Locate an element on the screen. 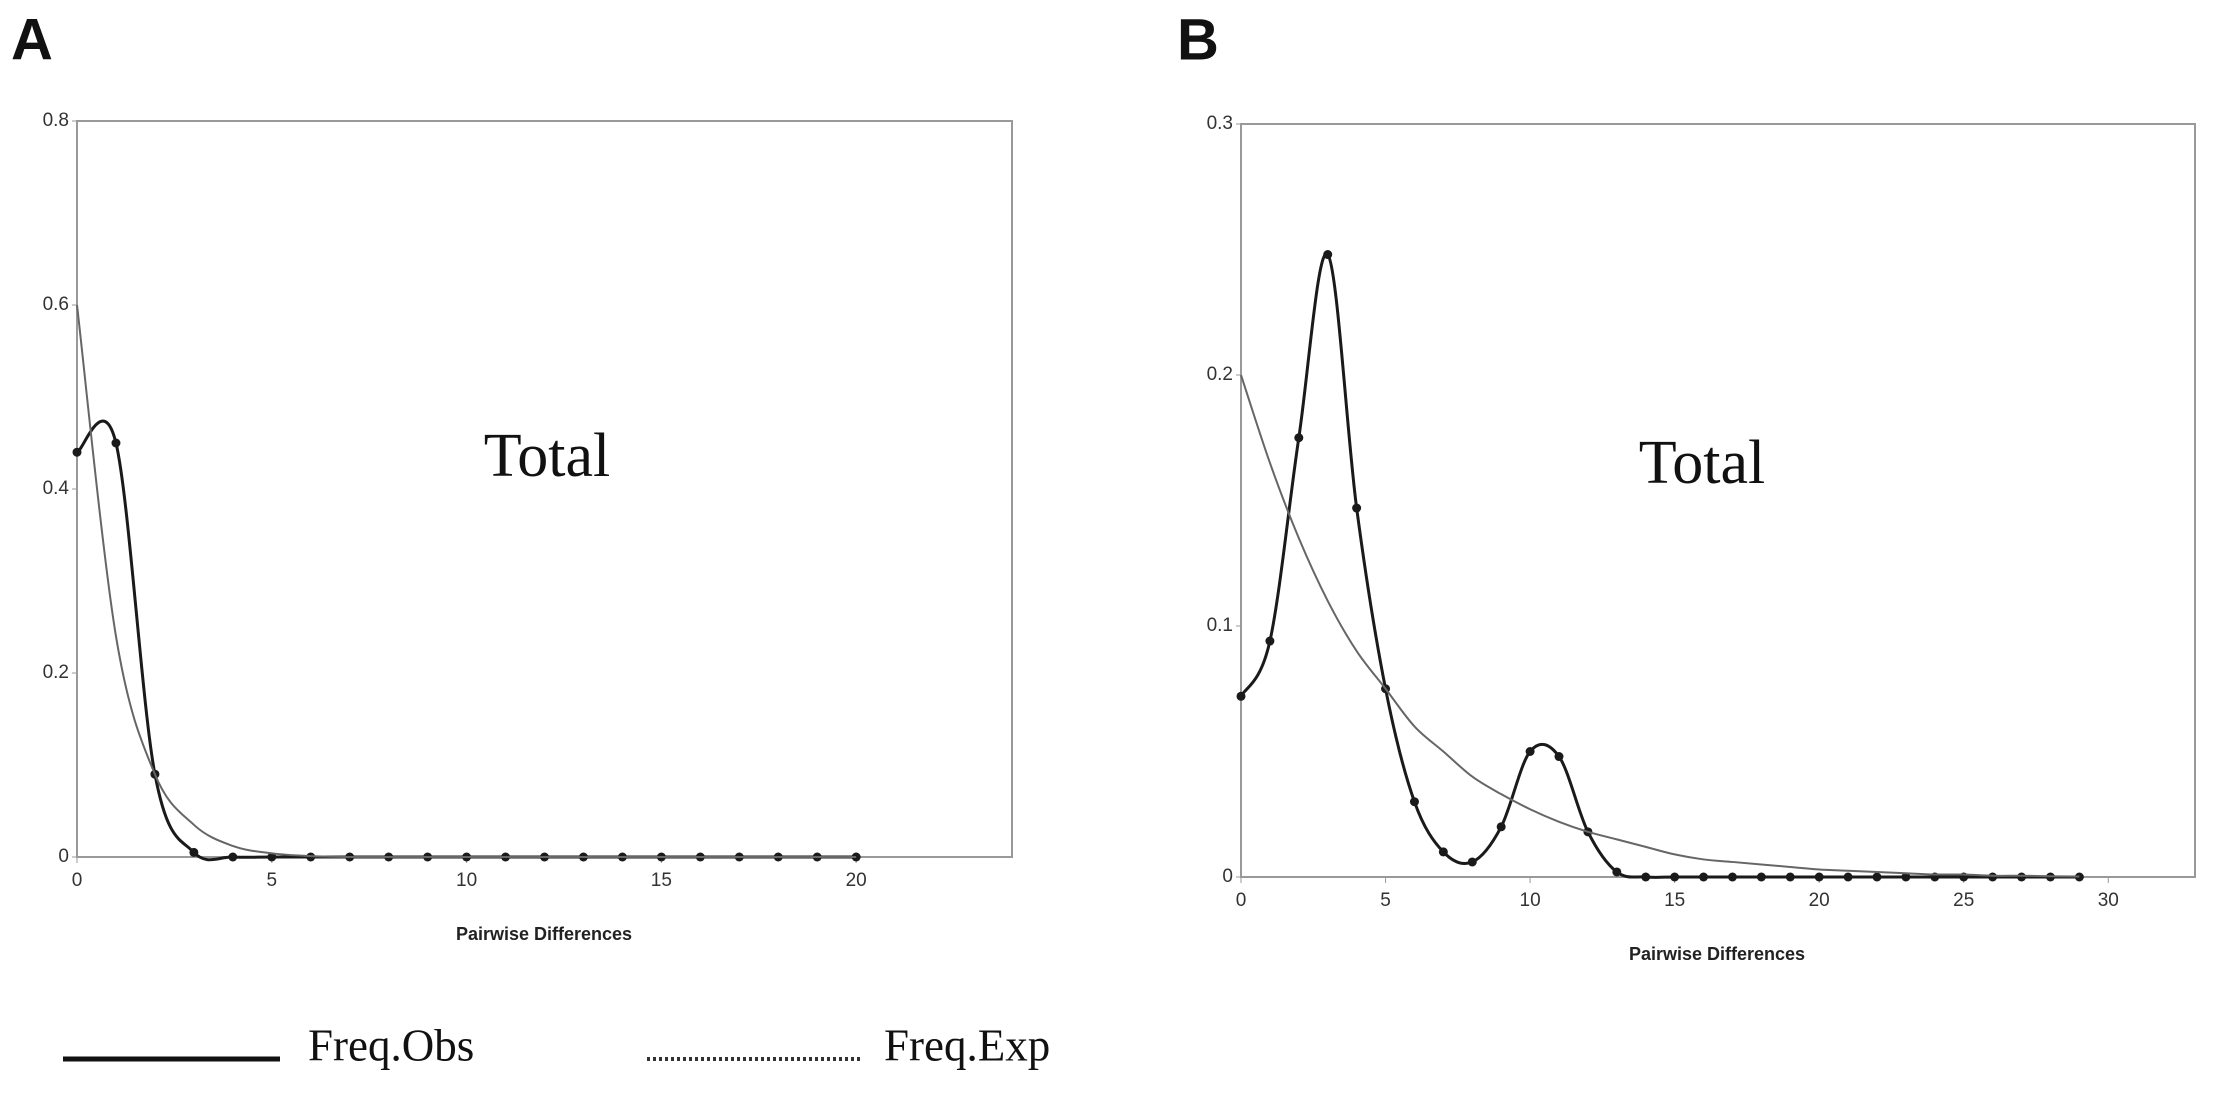 The image size is (2228, 1094). legend-label: Freq.Exp is located at coordinates (967, 1045).